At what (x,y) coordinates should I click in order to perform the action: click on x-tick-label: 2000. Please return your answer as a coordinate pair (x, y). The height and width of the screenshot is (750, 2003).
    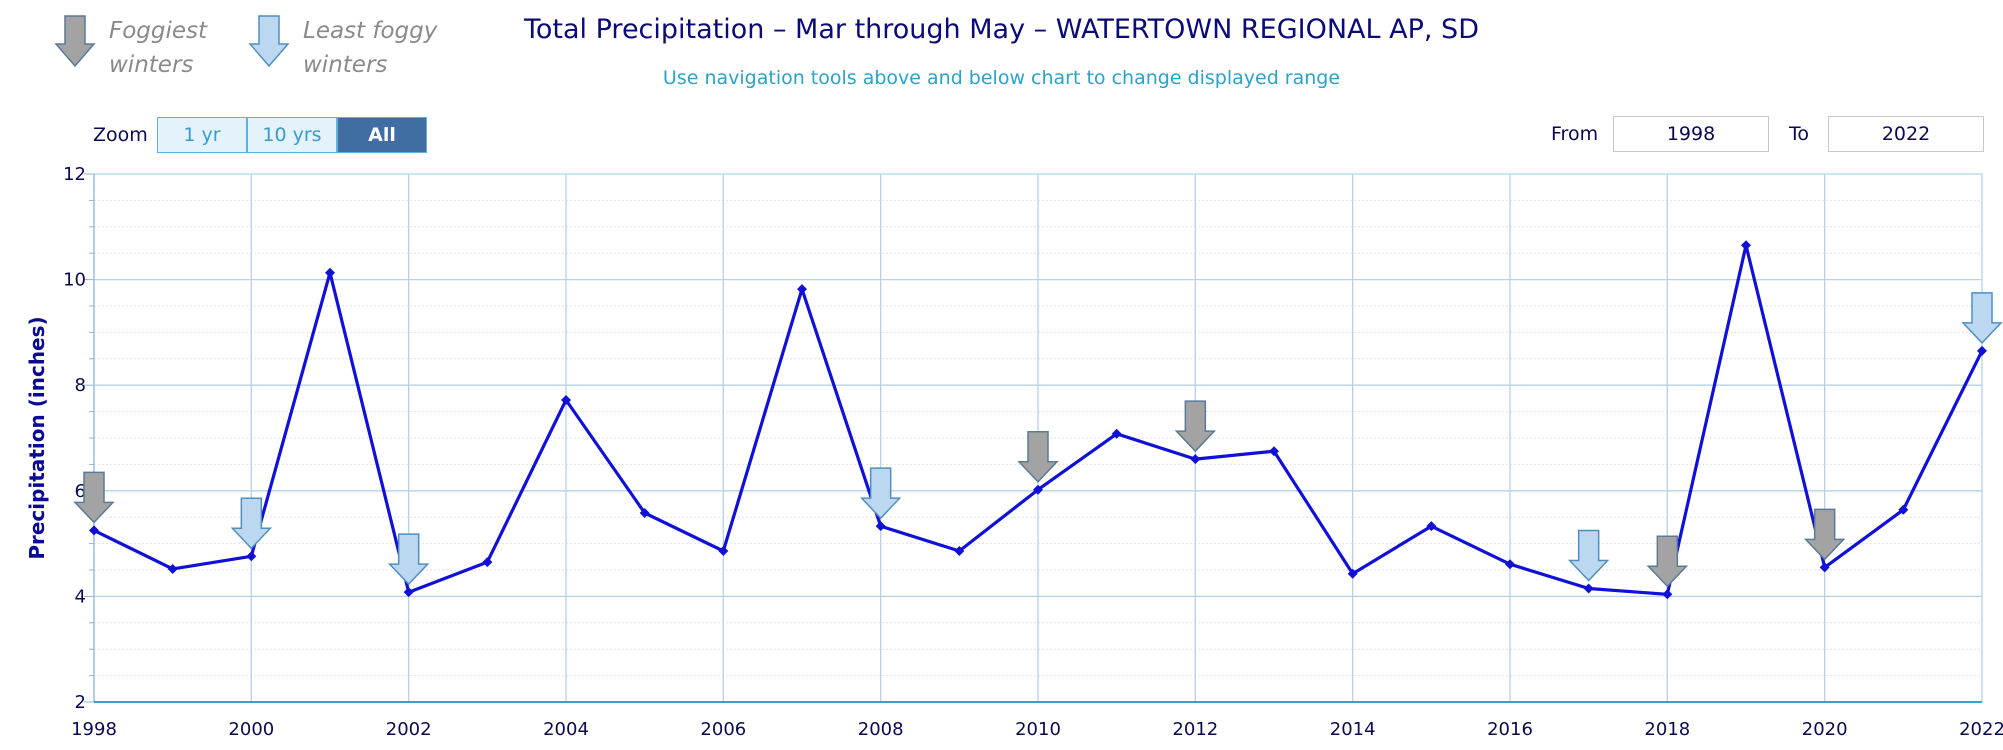
    Looking at the image, I should click on (251, 729).